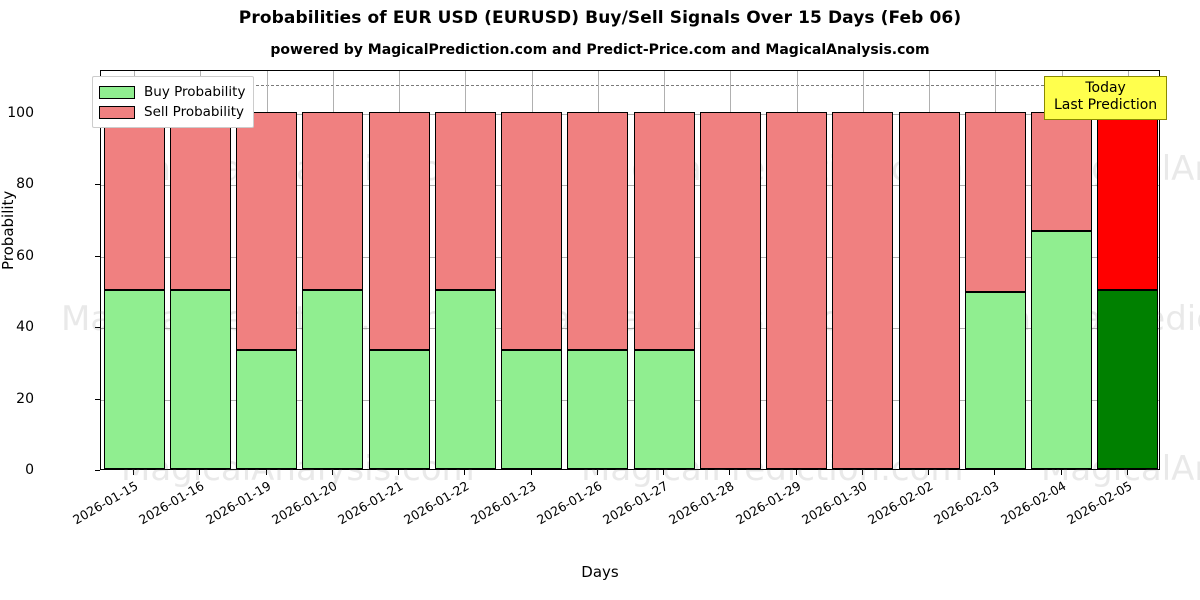 The width and height of the screenshot is (1200, 600). What do you see at coordinates (117, 112) in the screenshot?
I see `legend-swatch-sell` at bounding box center [117, 112].